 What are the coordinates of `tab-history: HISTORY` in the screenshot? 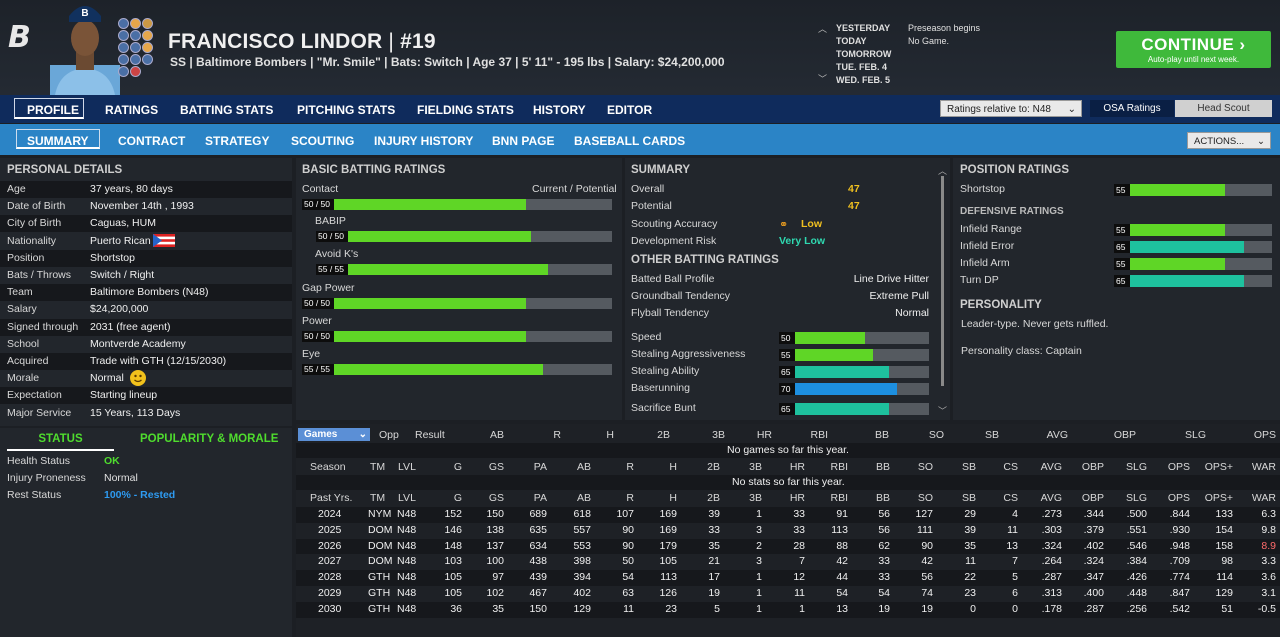 It's located at (559, 110).